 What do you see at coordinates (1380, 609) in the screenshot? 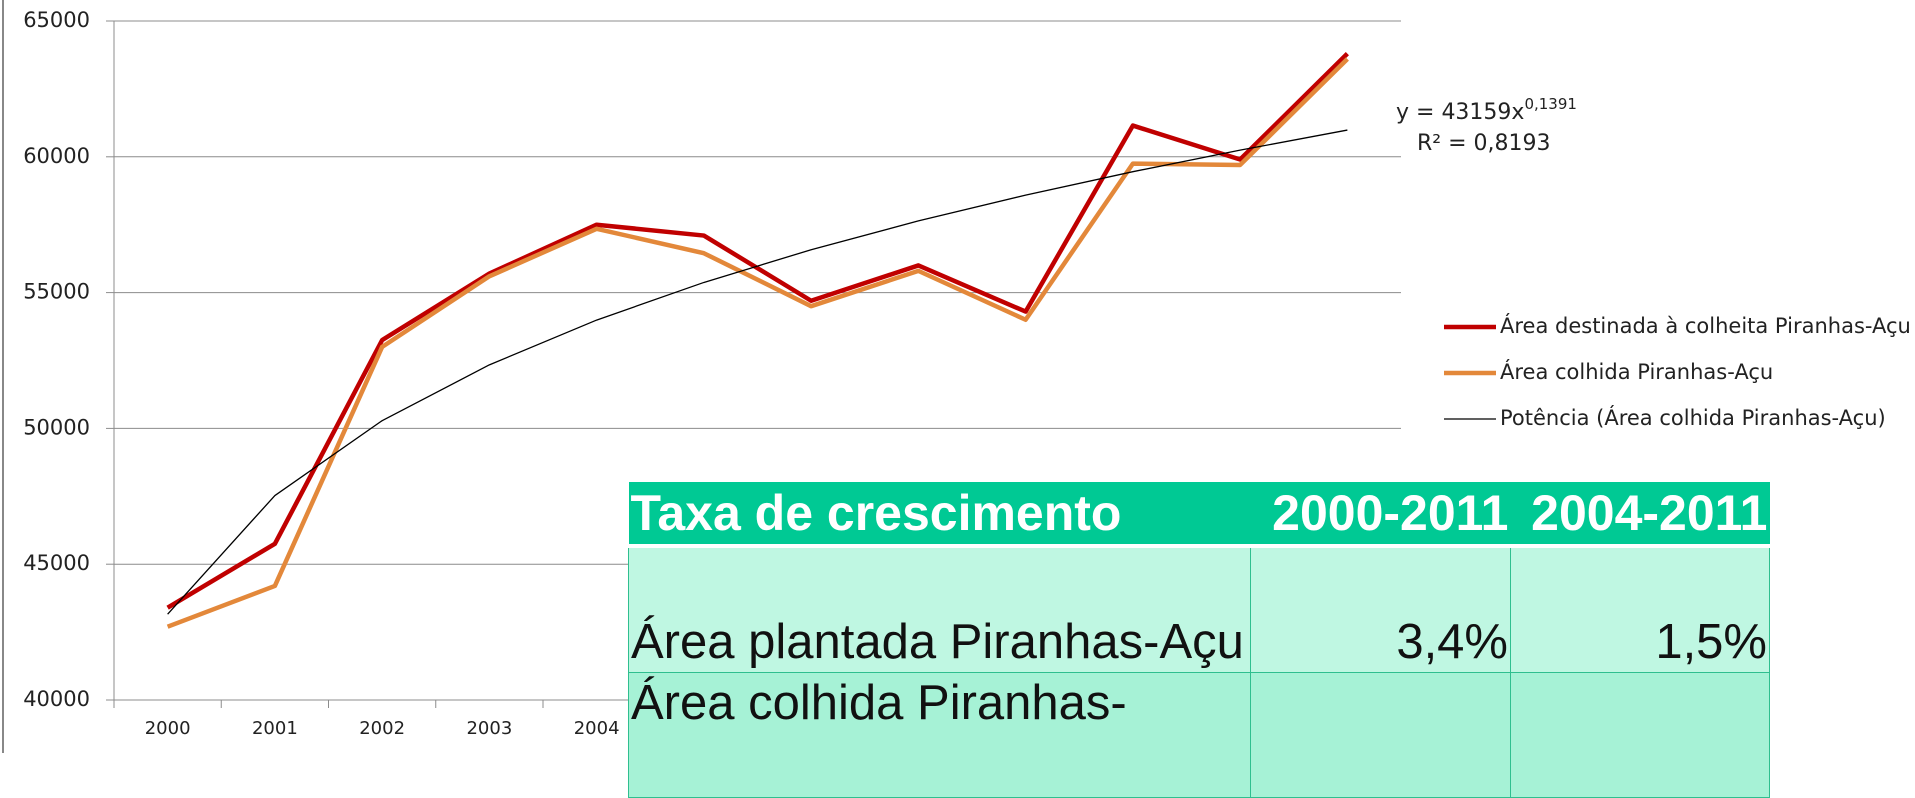
I see `cell: 3,4%` at bounding box center [1380, 609].